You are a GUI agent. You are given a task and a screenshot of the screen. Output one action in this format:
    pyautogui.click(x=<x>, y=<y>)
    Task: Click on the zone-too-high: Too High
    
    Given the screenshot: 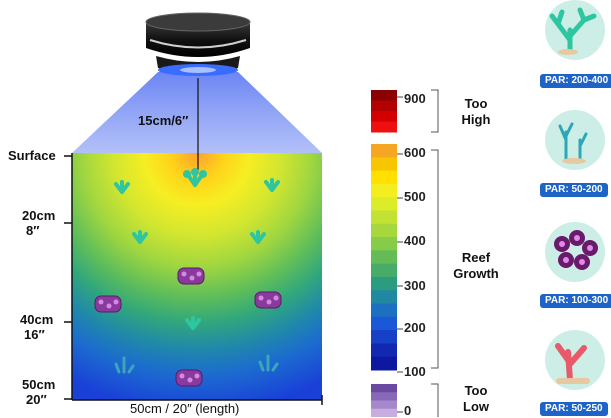 What is the action you would take?
    pyautogui.click(x=476, y=111)
    